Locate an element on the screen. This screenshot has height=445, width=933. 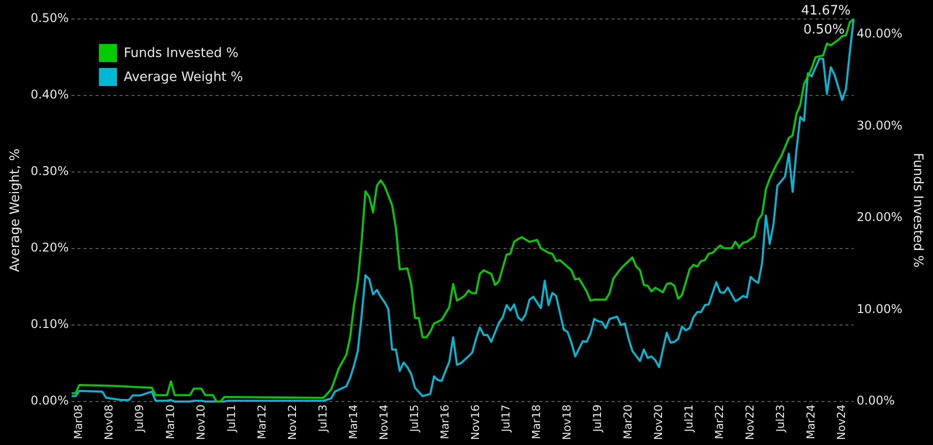
x-tick-label: Nov10 is located at coordinates (201, 422).